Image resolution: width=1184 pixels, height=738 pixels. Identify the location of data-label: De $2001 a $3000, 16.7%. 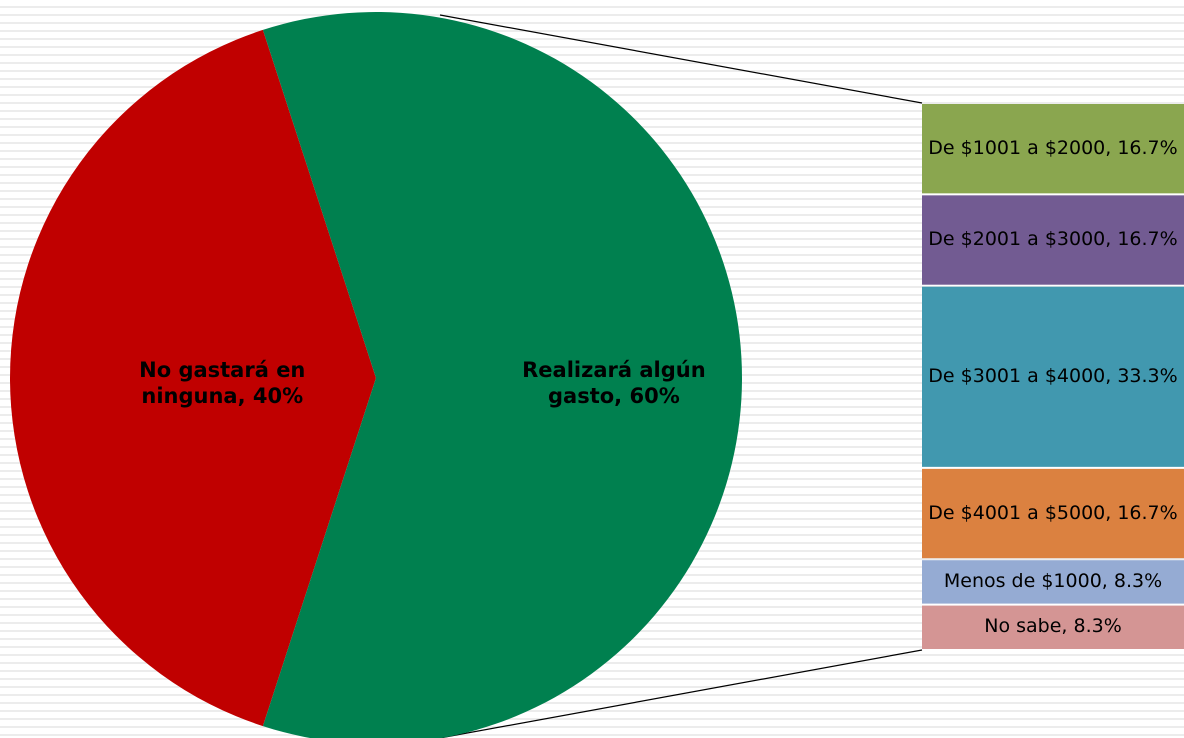
(1053, 239).